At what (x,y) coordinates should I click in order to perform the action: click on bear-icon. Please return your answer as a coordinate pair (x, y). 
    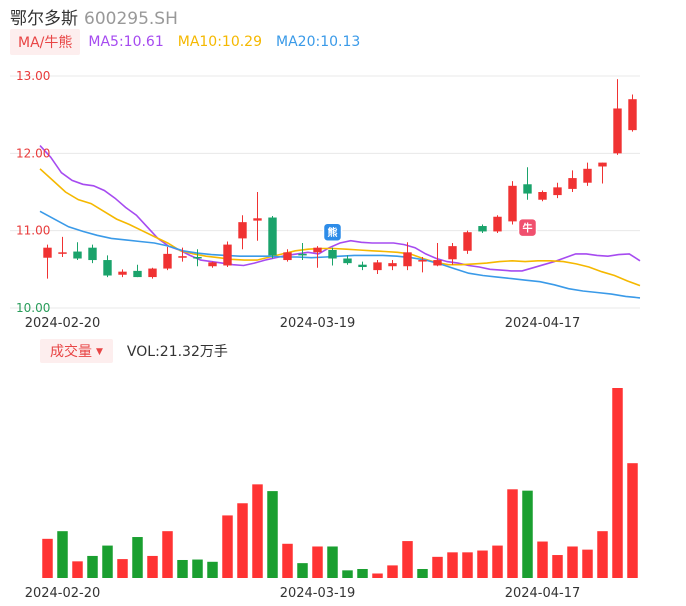
    Looking at the image, I should click on (332, 232).